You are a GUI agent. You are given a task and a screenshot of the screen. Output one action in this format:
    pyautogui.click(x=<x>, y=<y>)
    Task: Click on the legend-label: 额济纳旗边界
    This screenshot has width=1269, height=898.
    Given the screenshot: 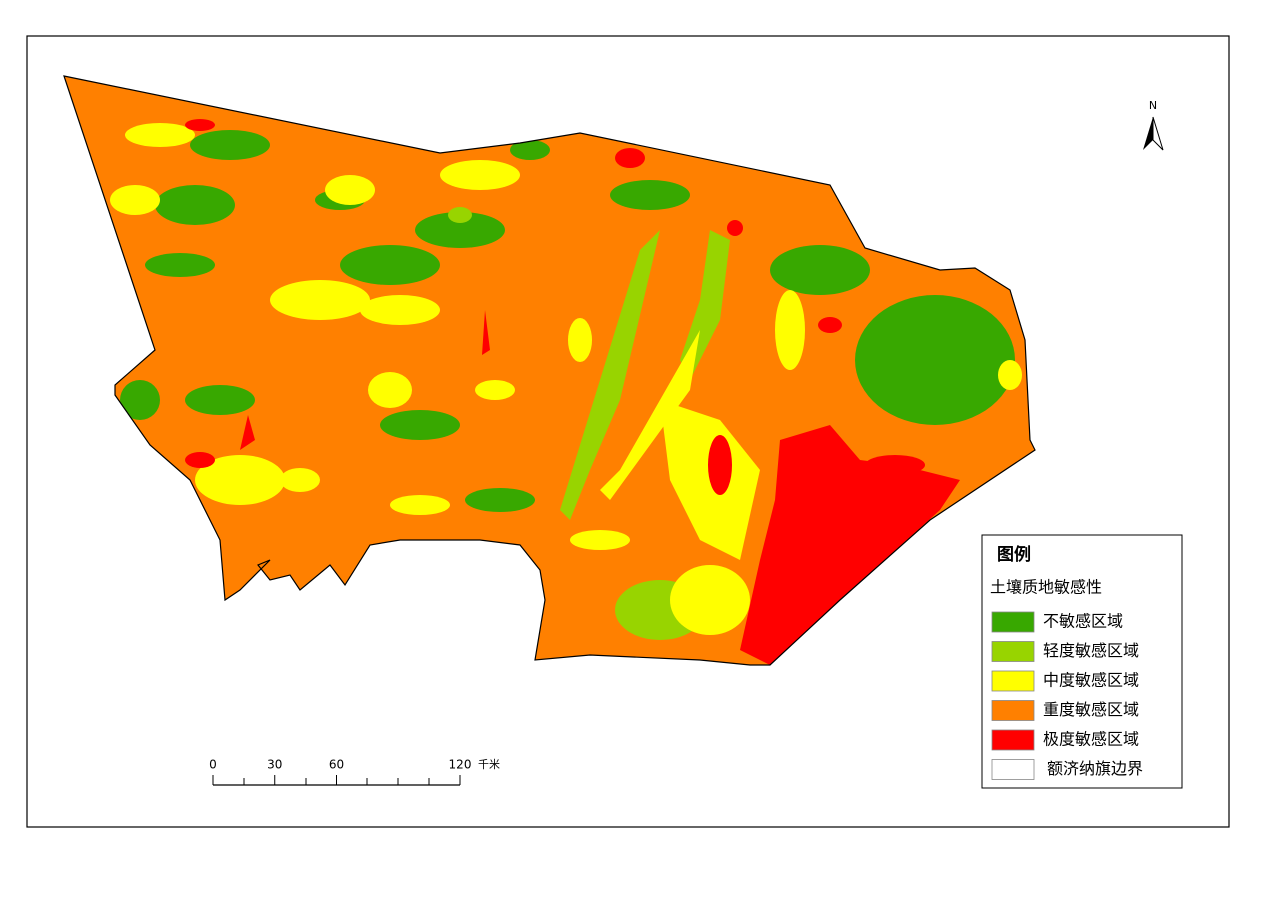 What is the action you would take?
    pyautogui.click(x=1095, y=768)
    